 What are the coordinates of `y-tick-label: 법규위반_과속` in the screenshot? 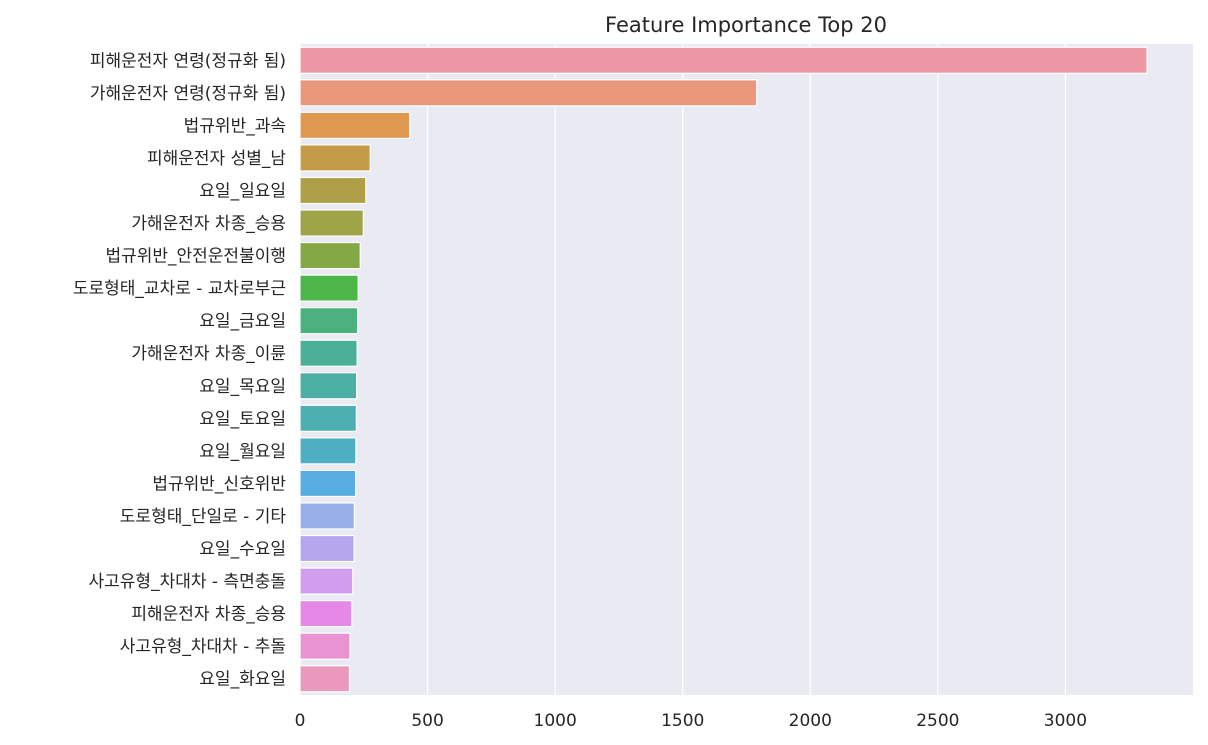 It's located at (235, 126).